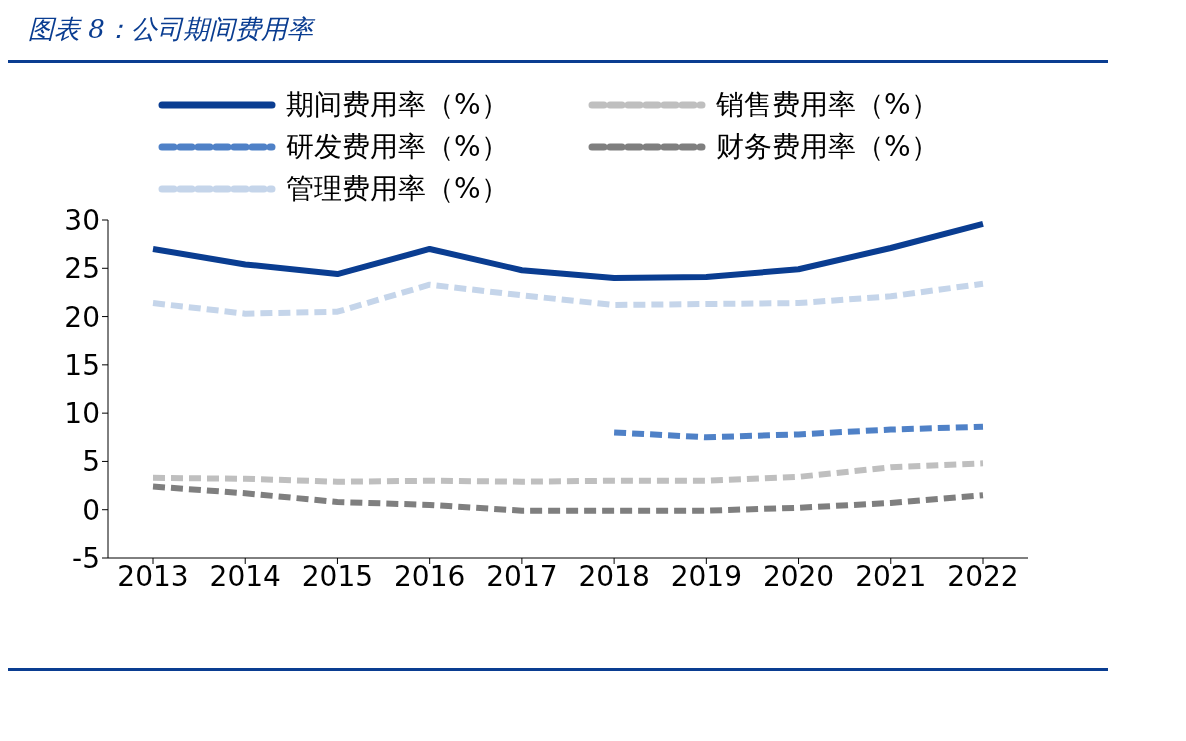  What do you see at coordinates (614, 576) in the screenshot?
I see `x-tick-label: 2018` at bounding box center [614, 576].